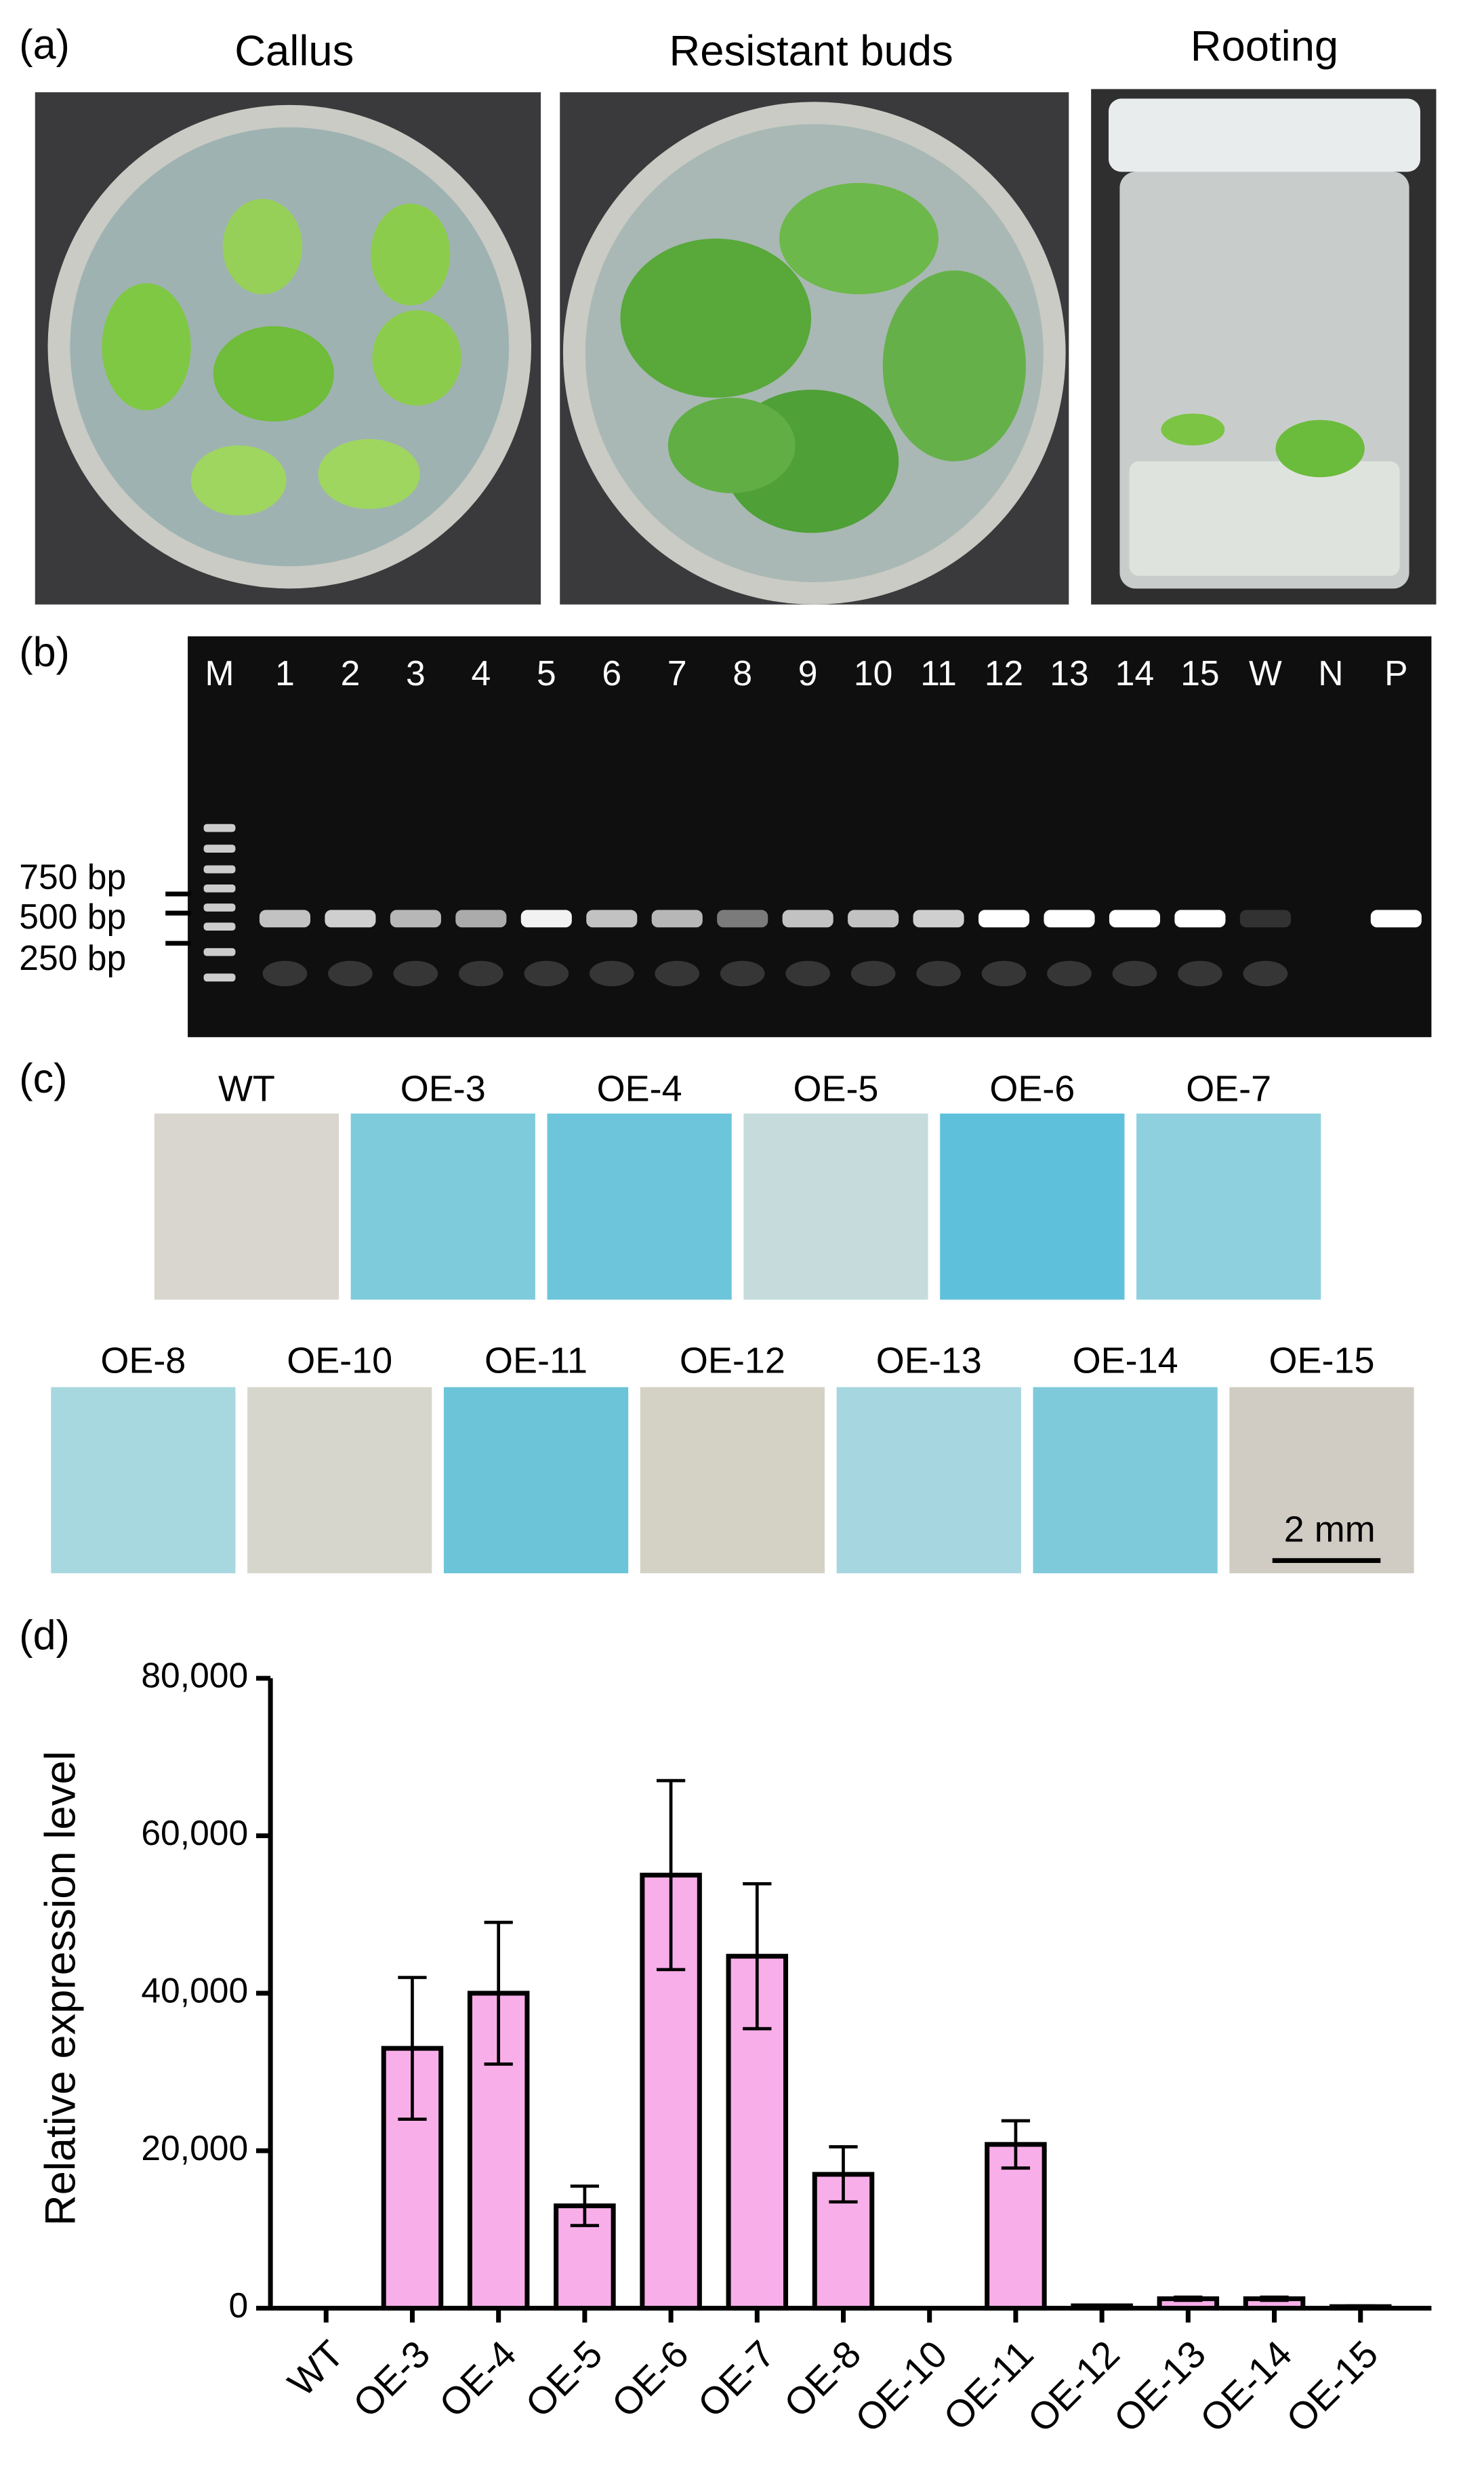 This screenshot has height=2480, width=1484. What do you see at coordinates (1264, 46) in the screenshot?
I see `caption: Rooting` at bounding box center [1264, 46].